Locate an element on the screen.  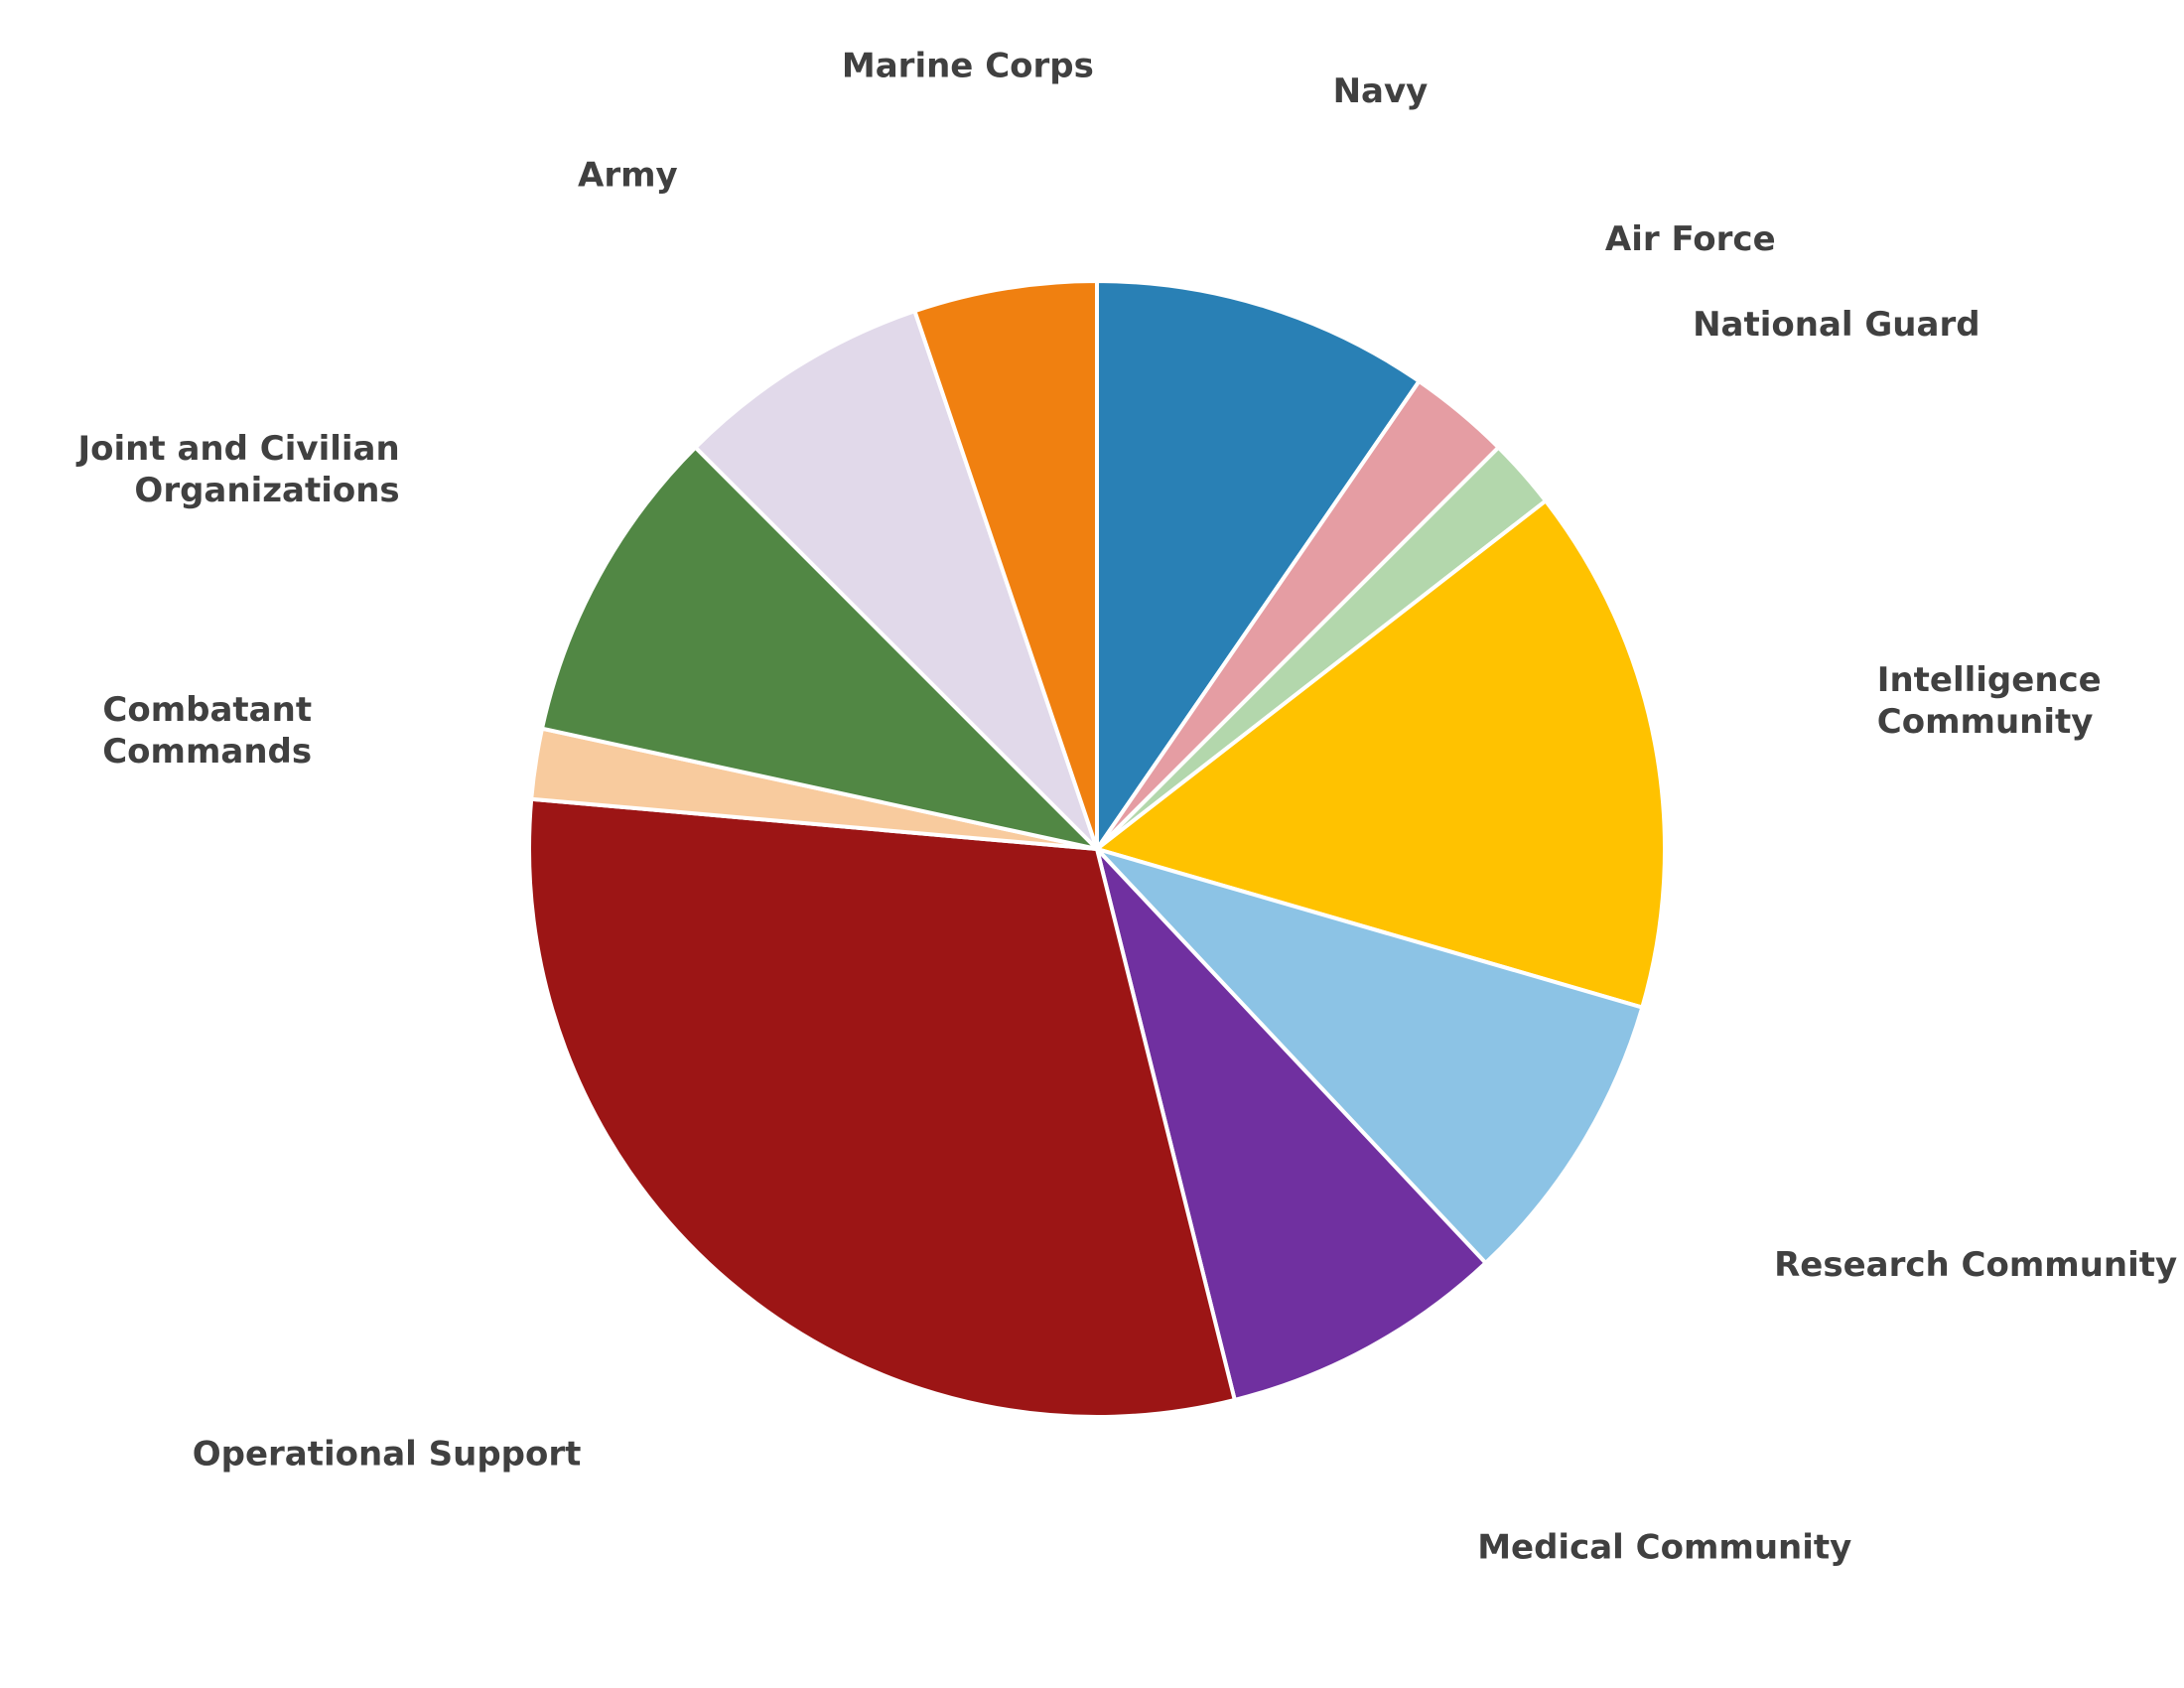
pie-label-medical-community: Medical Community is located at coordinates (1664, 1547).